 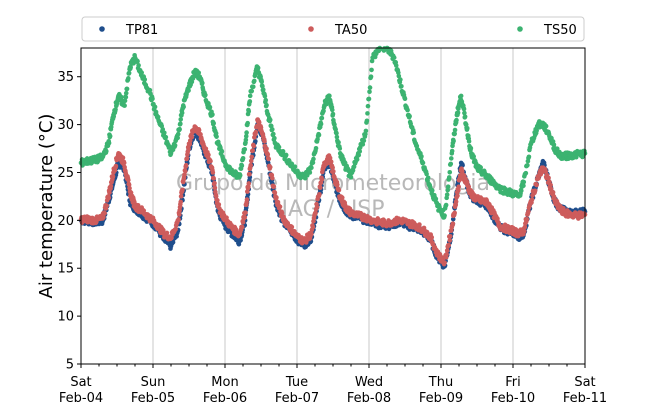 I want to click on x-tick-date-label: Feb-08, so click(x=369, y=398).